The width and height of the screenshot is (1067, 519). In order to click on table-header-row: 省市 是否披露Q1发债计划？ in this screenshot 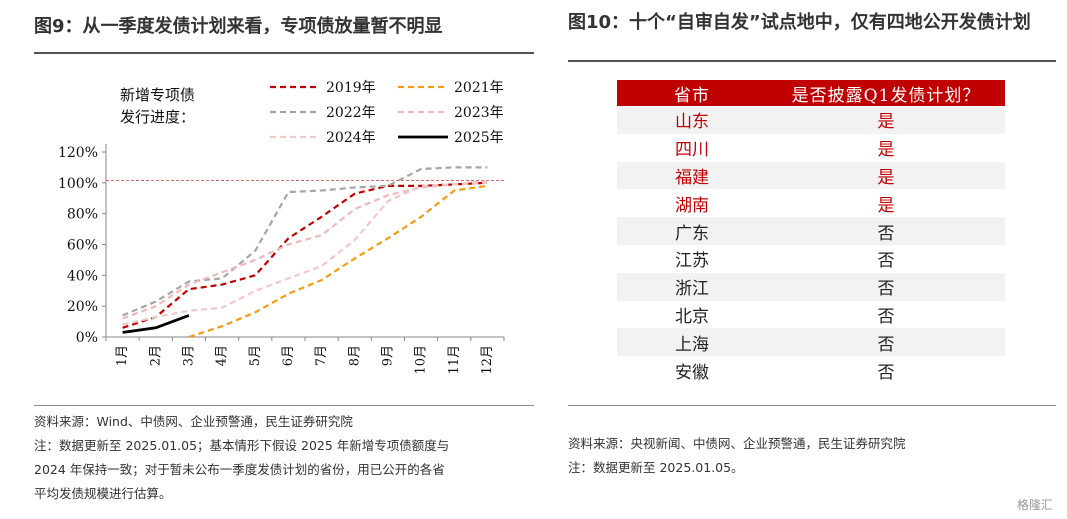, I will do `click(811, 93)`.